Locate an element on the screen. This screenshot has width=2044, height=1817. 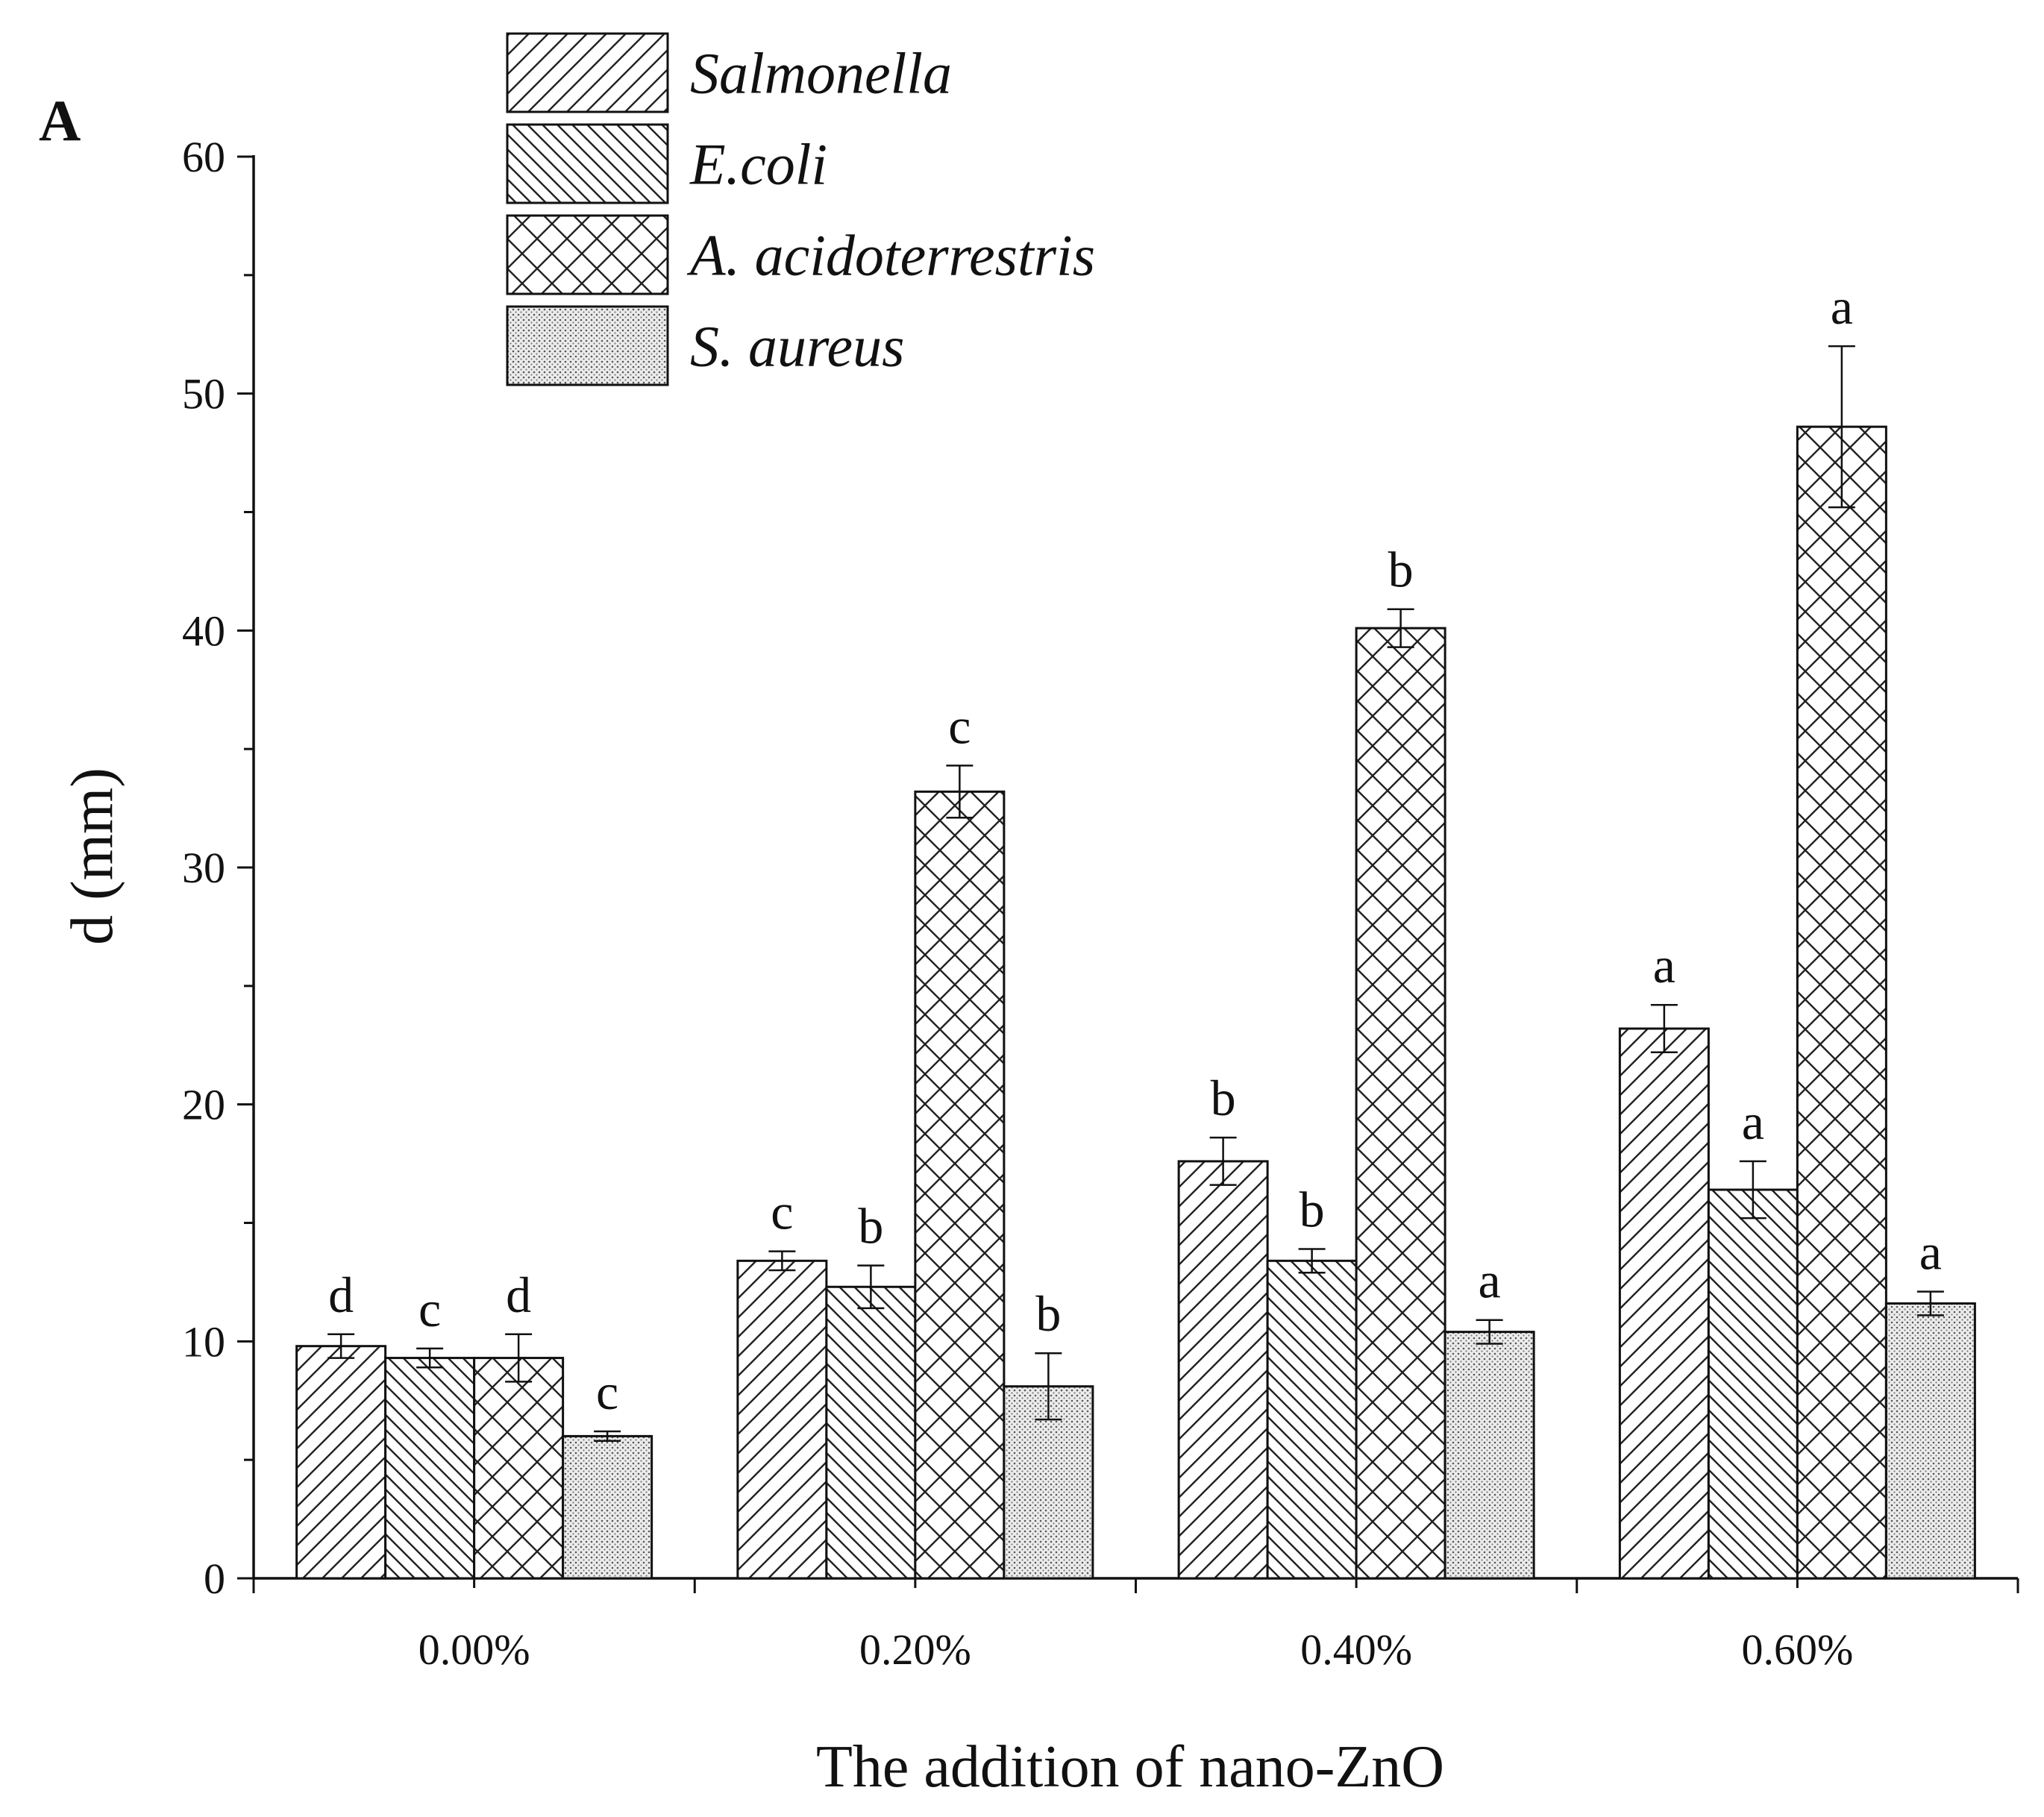
x-tick-label: 0.40% is located at coordinates (1356, 1649).